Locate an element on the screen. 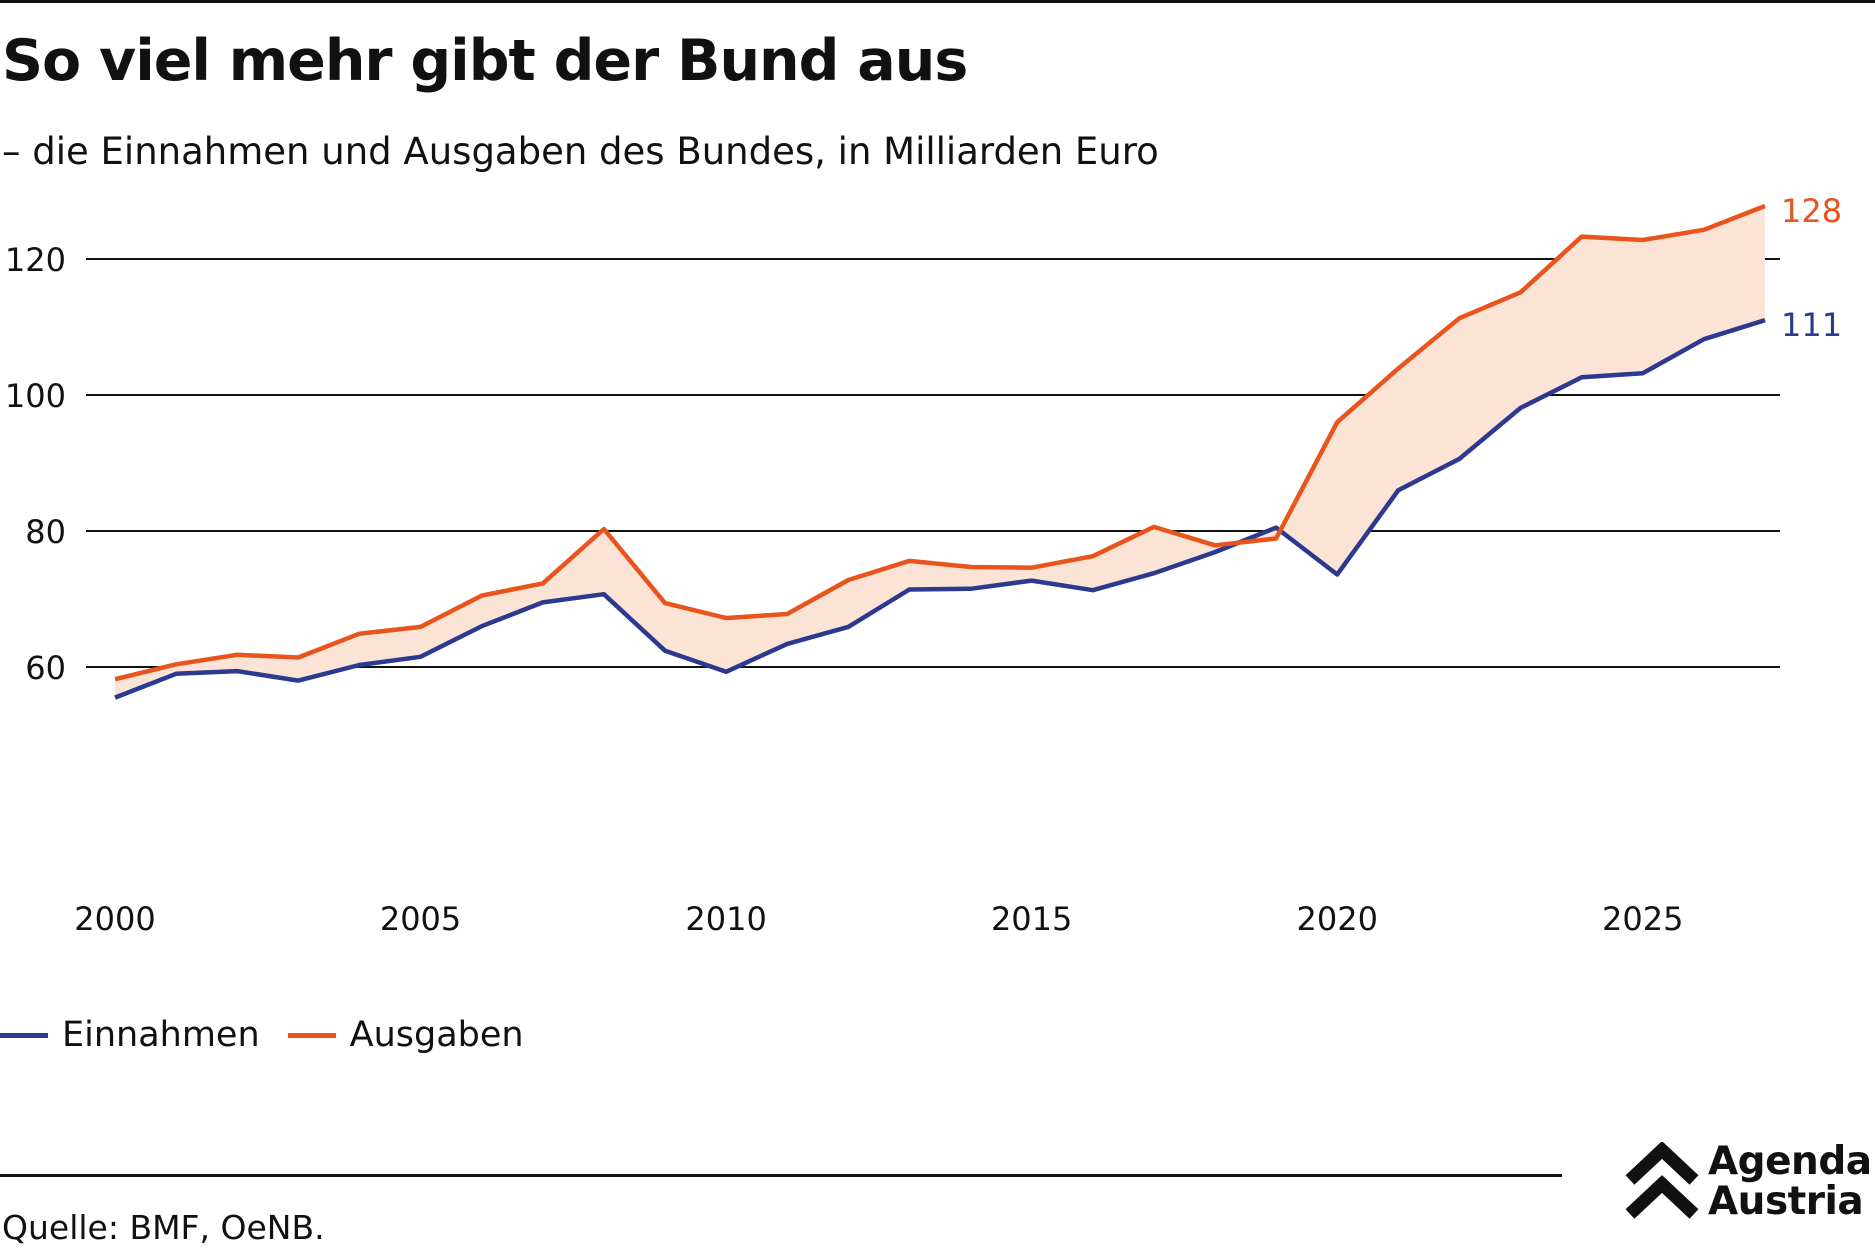  legend-item-einnahmen: Einnahmen is located at coordinates (130, 1035).